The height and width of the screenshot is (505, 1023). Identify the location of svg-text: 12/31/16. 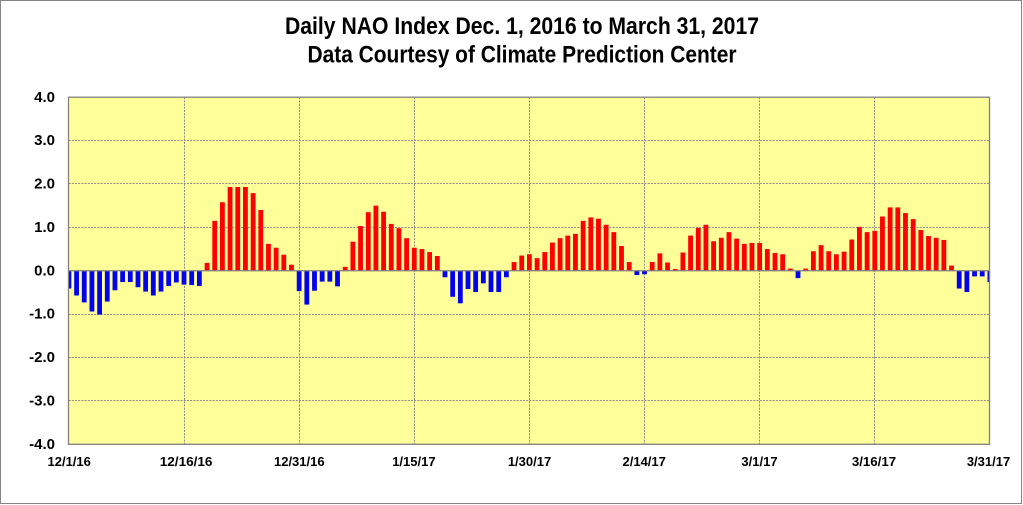
(299, 461).